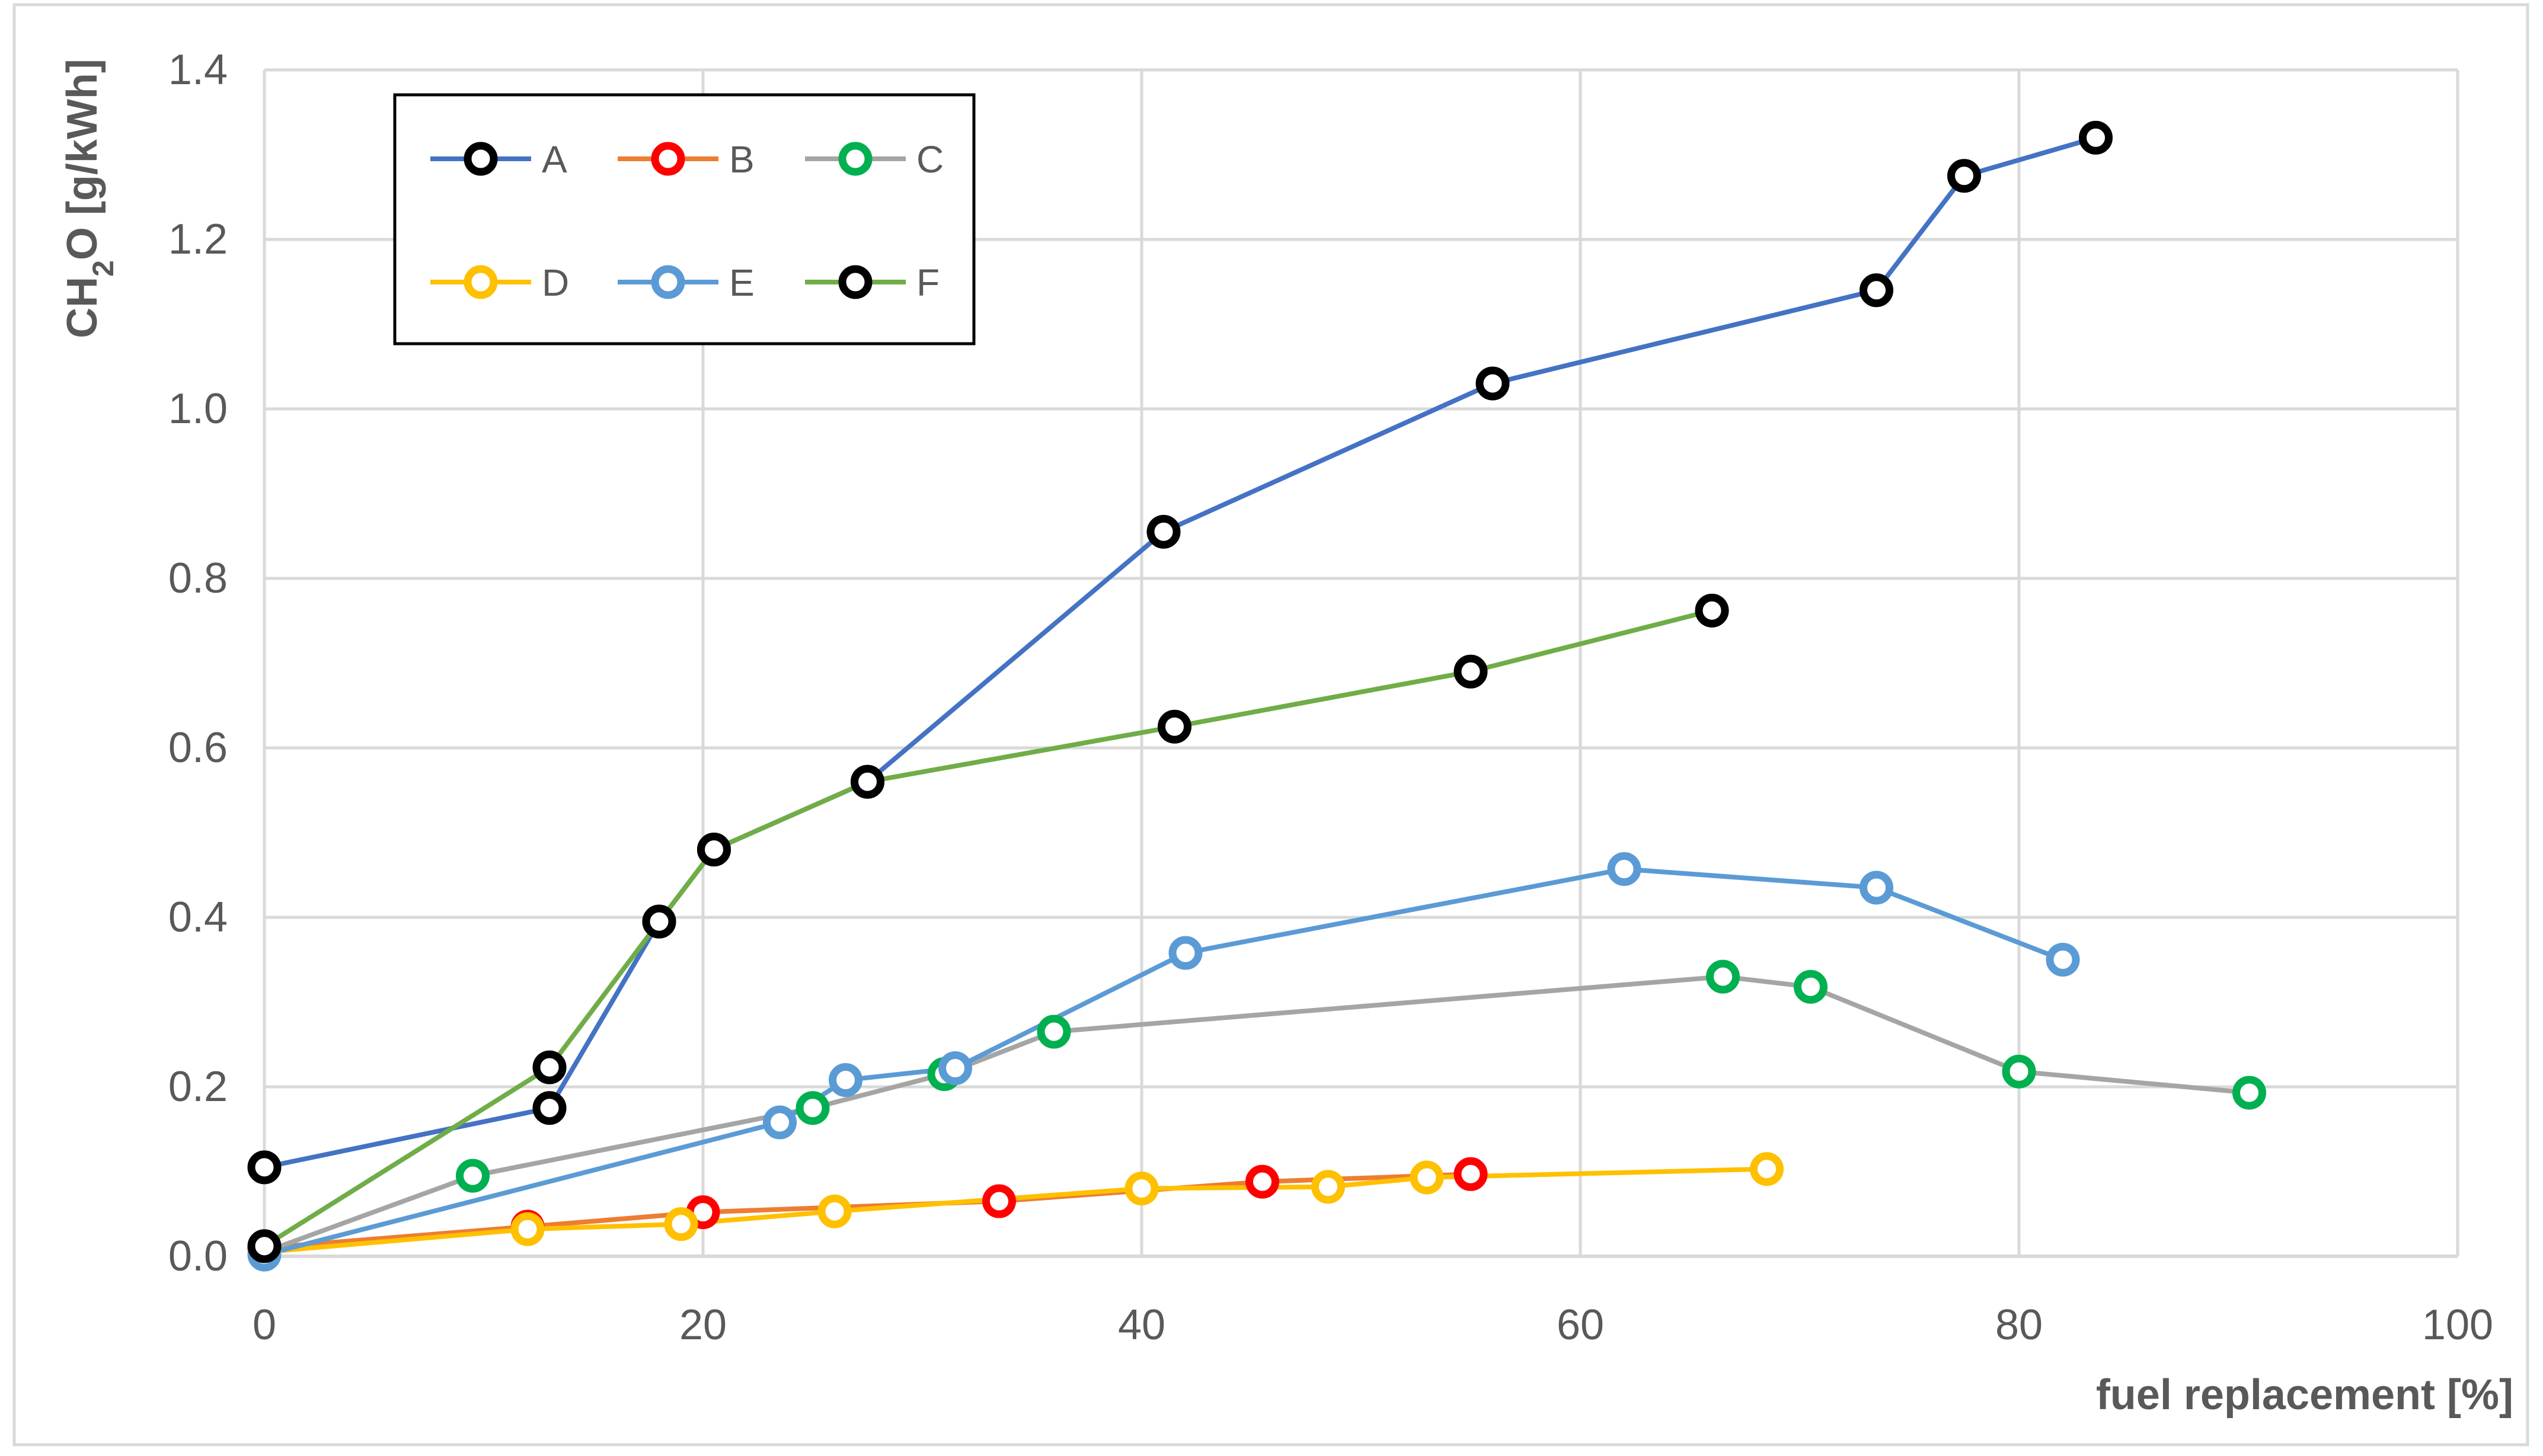  Describe the element at coordinates (198, 239) in the screenshot. I see `y-tick-label: 1.2` at that location.